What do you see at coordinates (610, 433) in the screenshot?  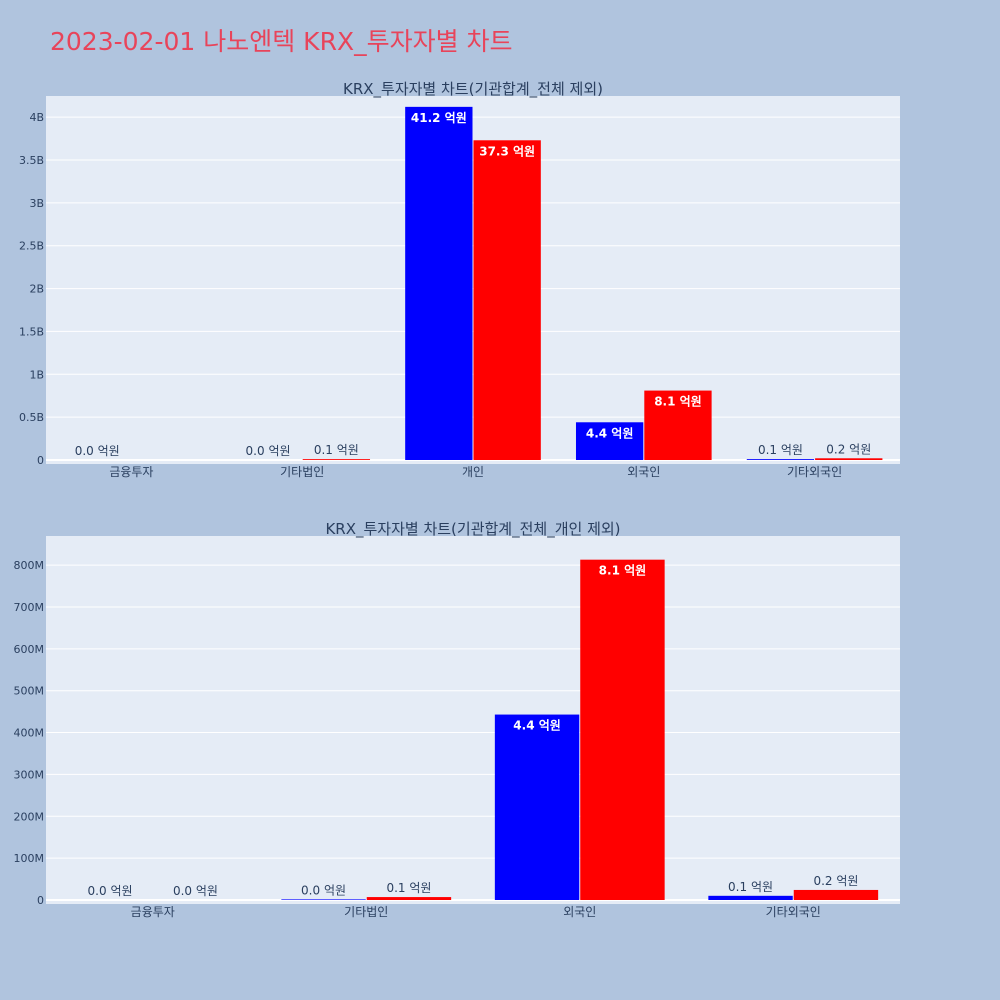 I see `chart1-data-label: 4.4 억원` at bounding box center [610, 433].